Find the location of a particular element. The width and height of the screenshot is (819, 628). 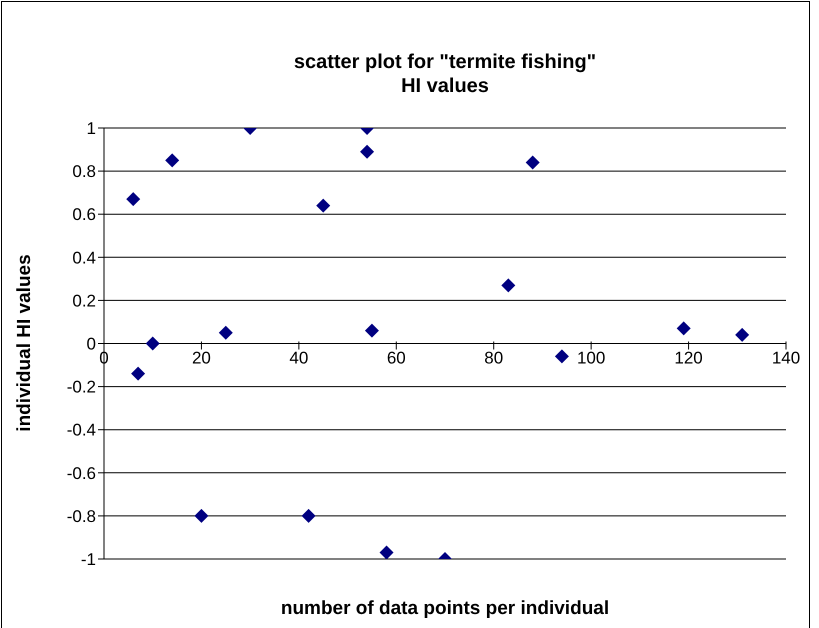

y-tick-label: -1 is located at coordinates (88, 560).